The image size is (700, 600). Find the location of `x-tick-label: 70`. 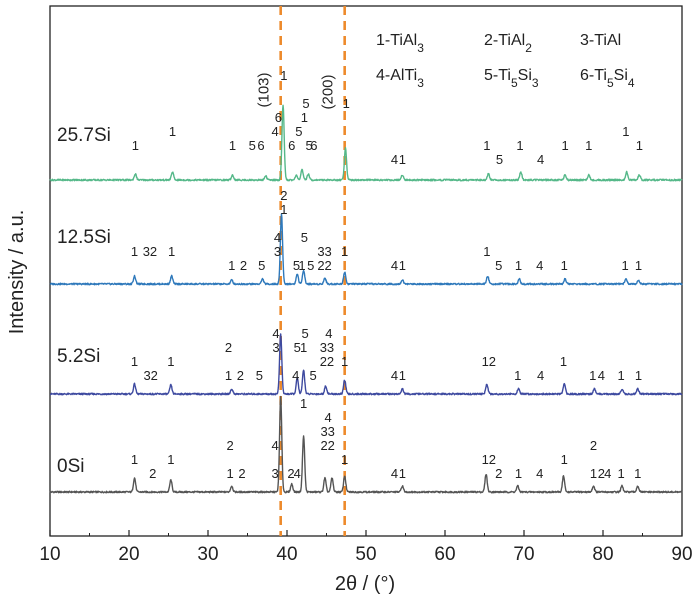

x-tick-label: 70 is located at coordinates (523, 554).